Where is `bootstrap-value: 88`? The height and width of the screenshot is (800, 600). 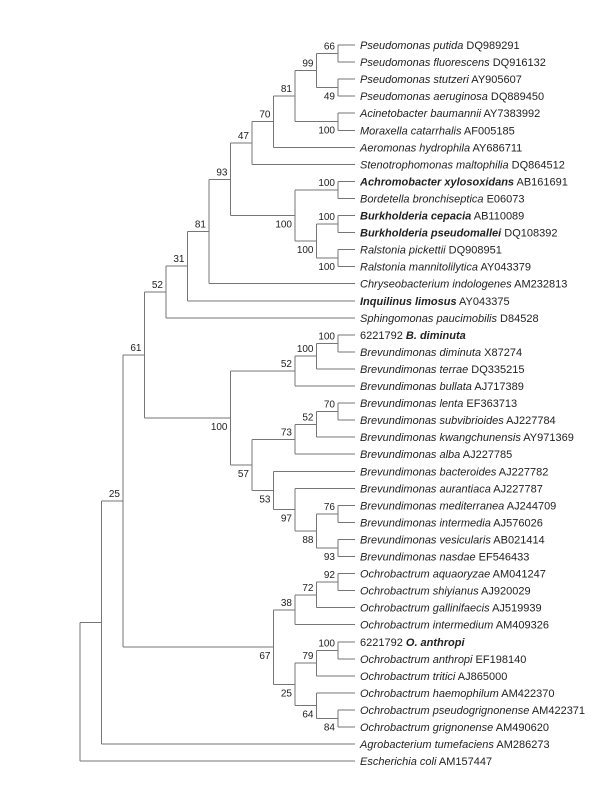 bootstrap-value: 88 is located at coordinates (308, 540).